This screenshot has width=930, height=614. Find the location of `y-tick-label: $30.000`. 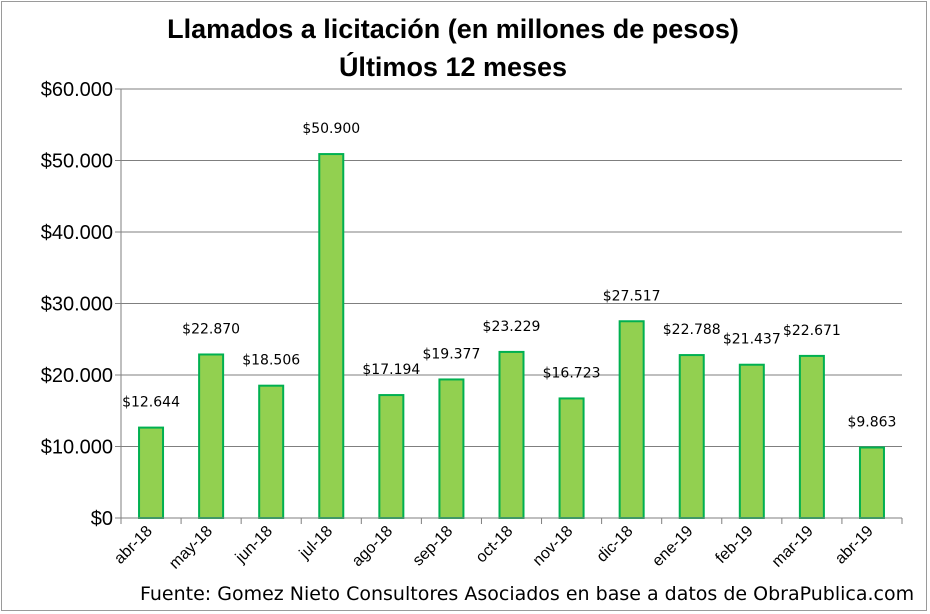

y-tick-label: $30.000 is located at coordinates (77, 305).